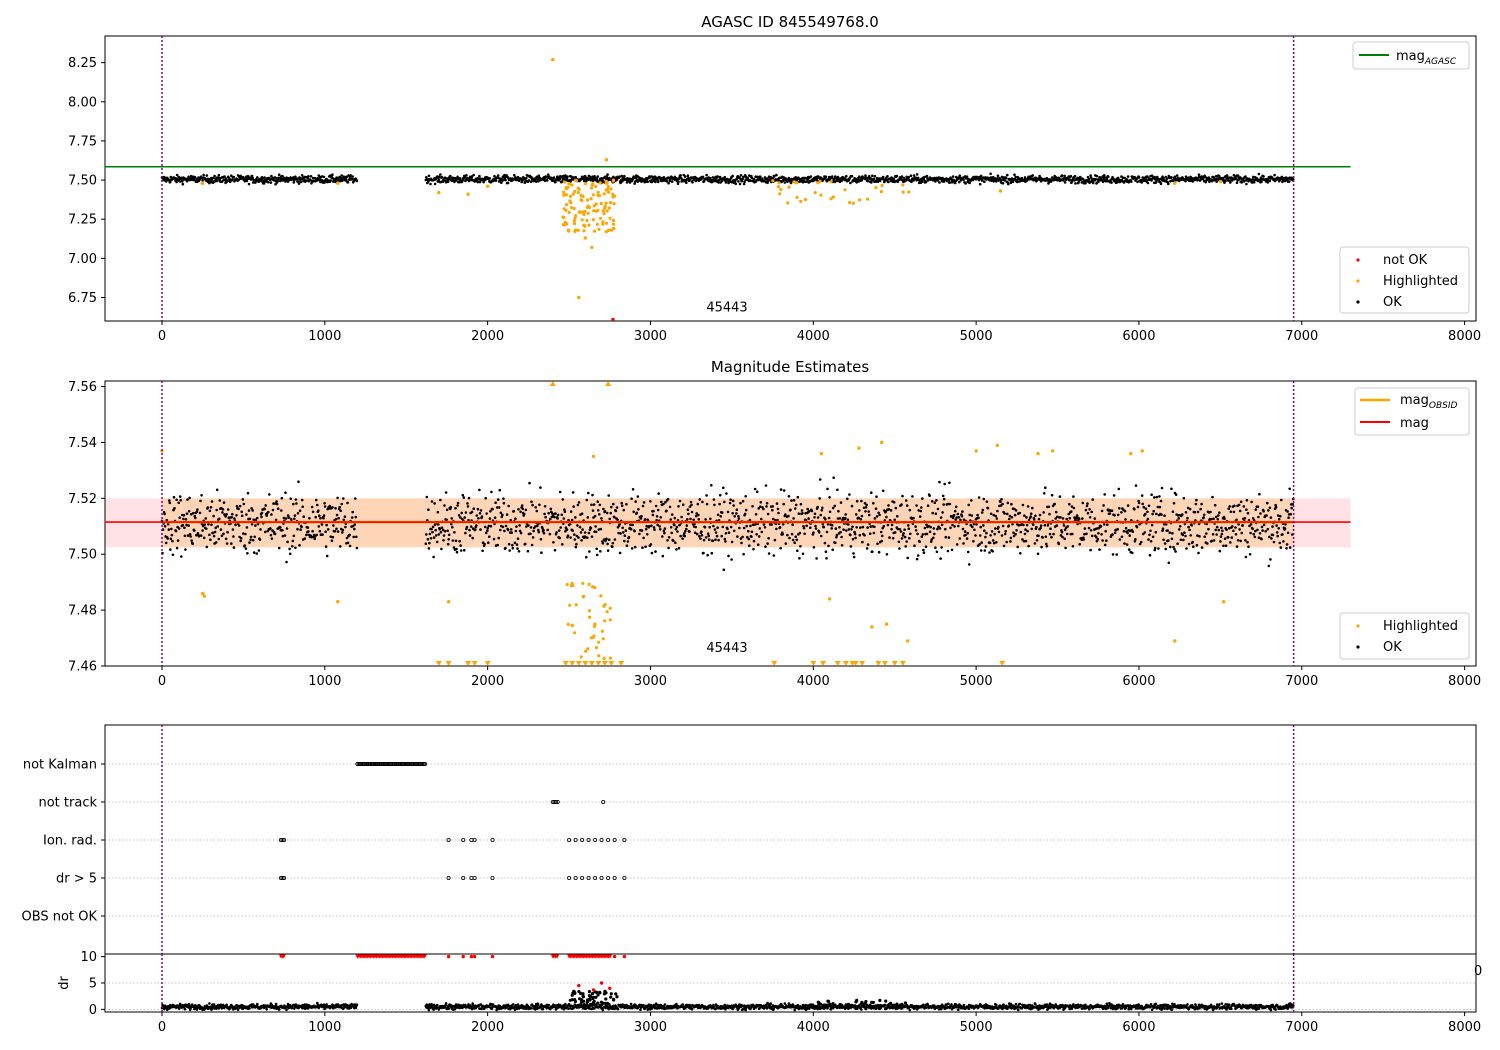 The image size is (1500, 1050). I want to click on x-tick-label: 2000, so click(487, 1027).